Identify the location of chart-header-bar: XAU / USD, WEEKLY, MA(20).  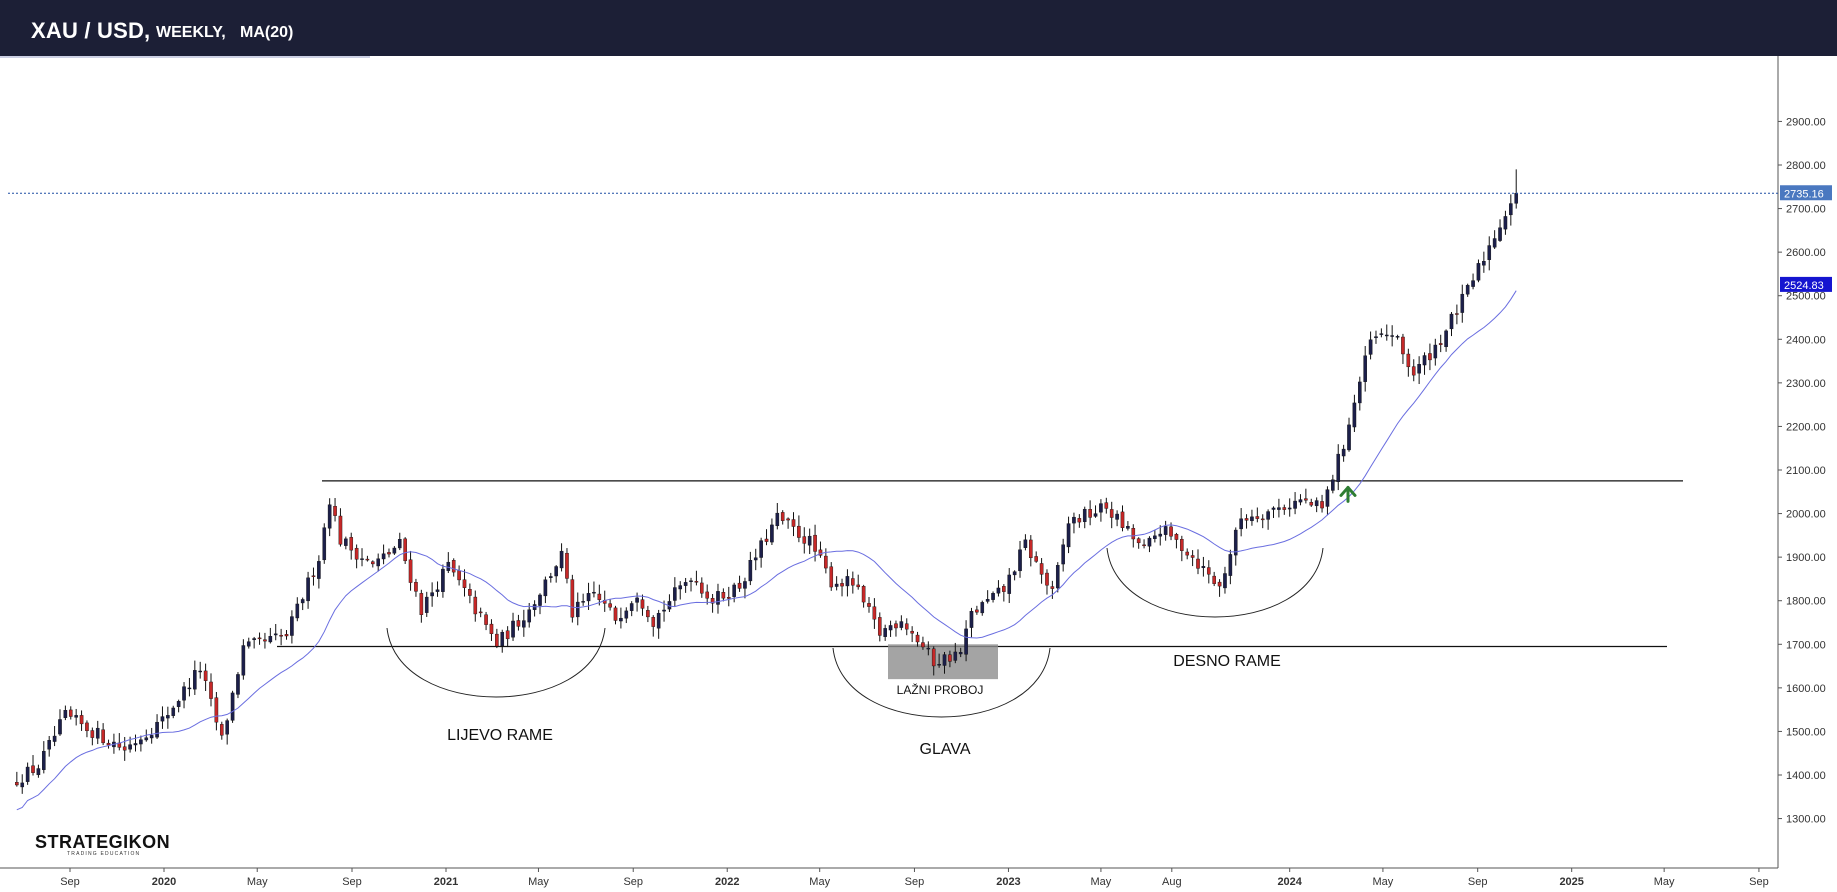
(918, 28).